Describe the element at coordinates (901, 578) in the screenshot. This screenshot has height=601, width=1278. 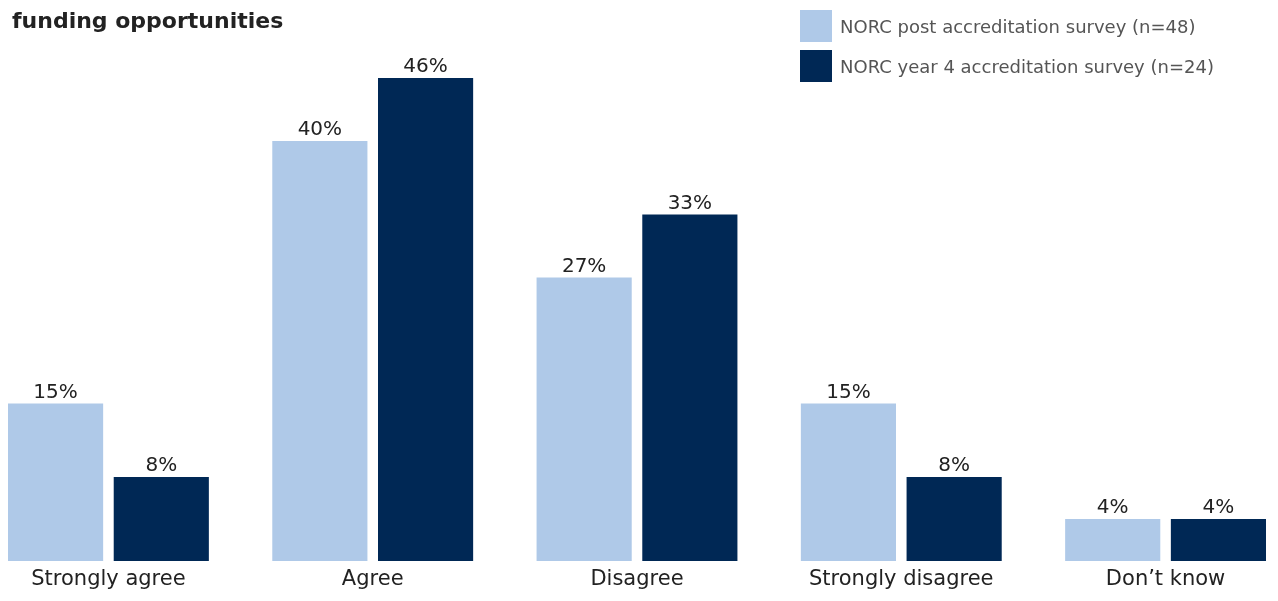
I see `x-tick-label: Strongly disagree` at that location.